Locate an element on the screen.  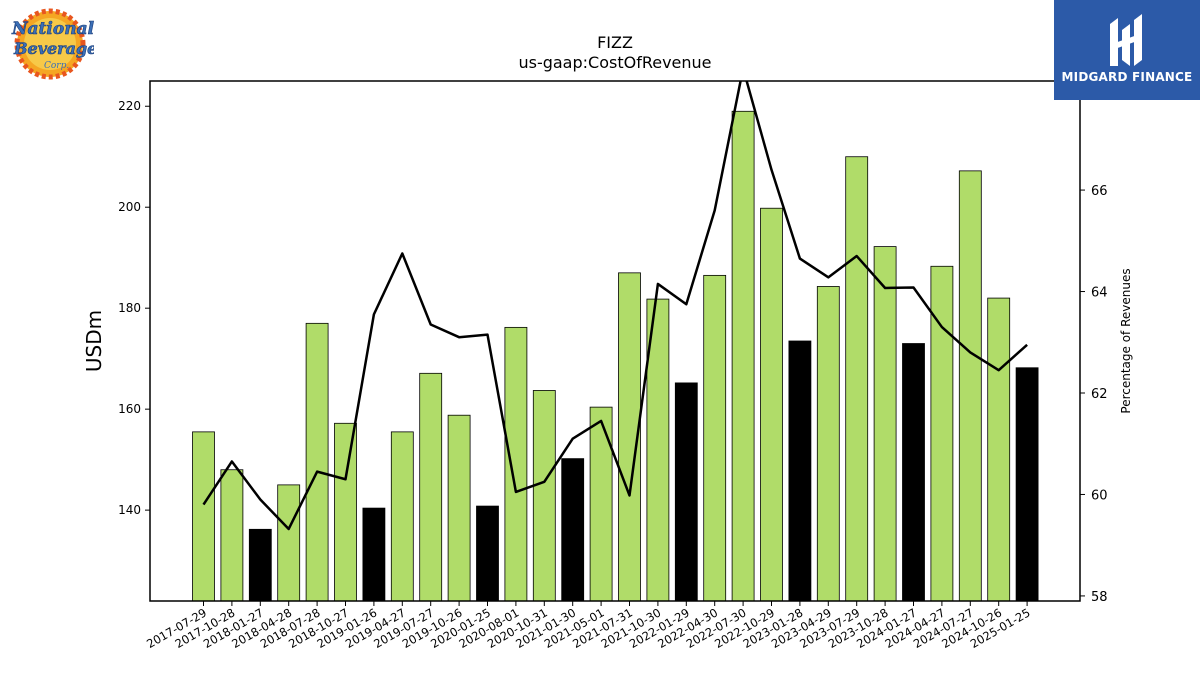
y2-tick-label: 64 is located at coordinates (1099, 293).